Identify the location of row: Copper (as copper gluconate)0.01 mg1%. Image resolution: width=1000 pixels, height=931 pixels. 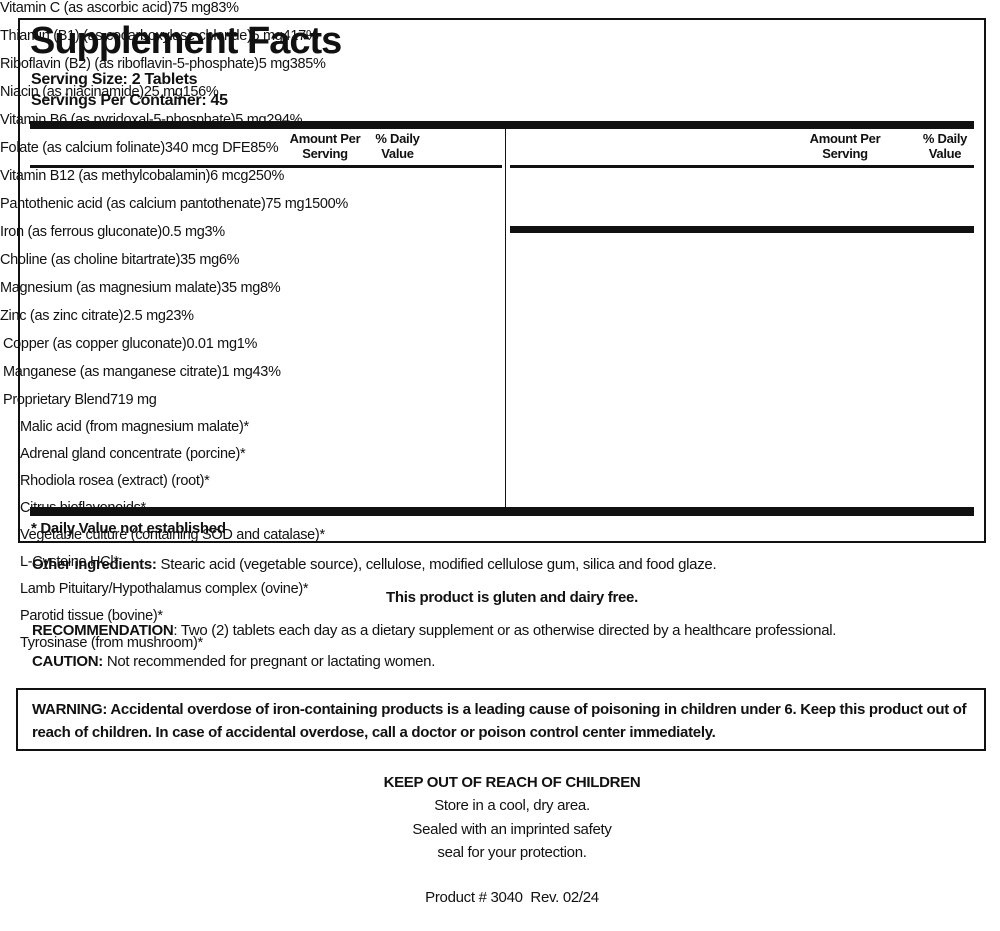
(232, 350).